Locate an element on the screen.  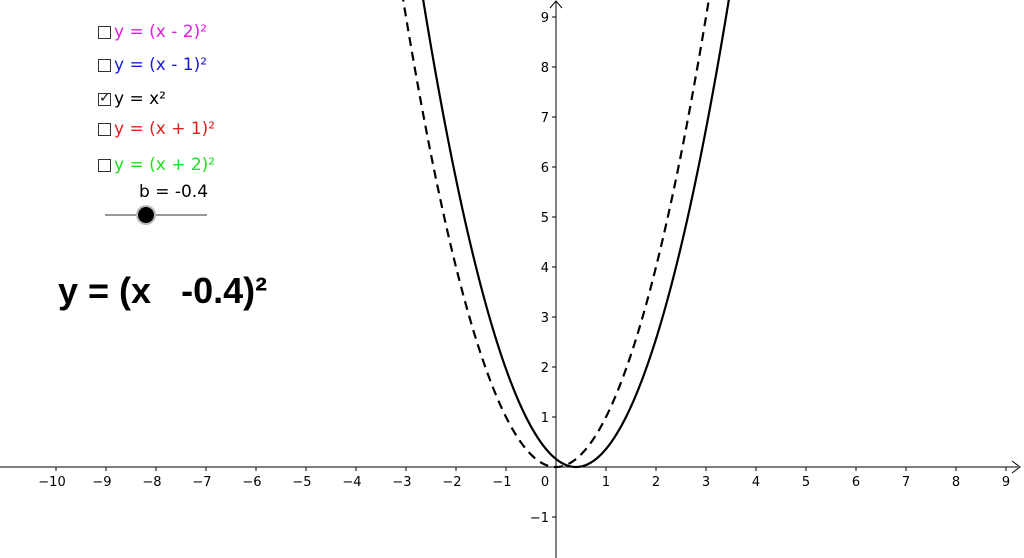
y-tick-label: 3 is located at coordinates (545, 318).